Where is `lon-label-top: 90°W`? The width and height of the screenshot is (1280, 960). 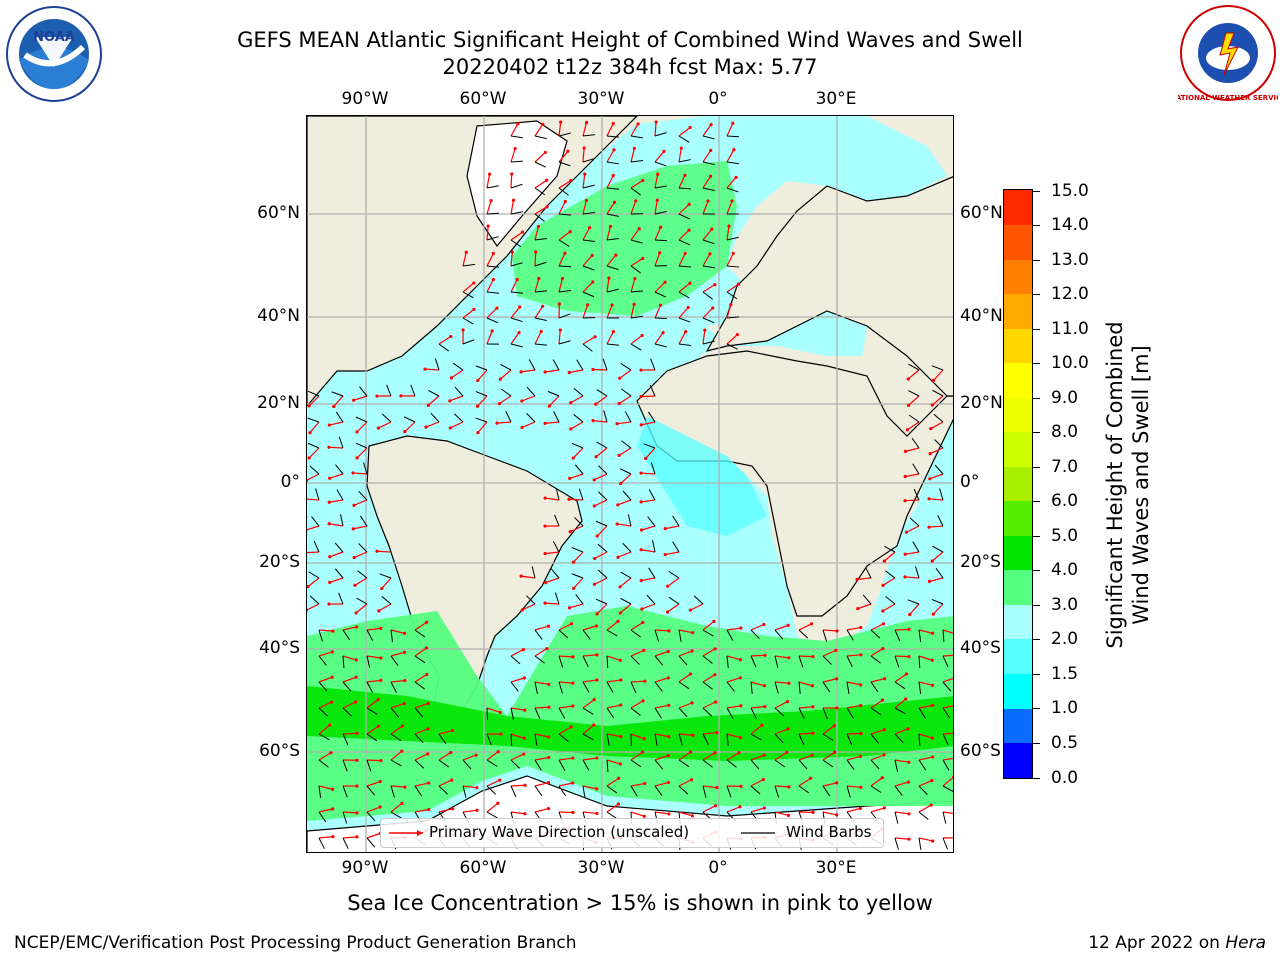
lon-label-top: 90°W is located at coordinates (365, 99).